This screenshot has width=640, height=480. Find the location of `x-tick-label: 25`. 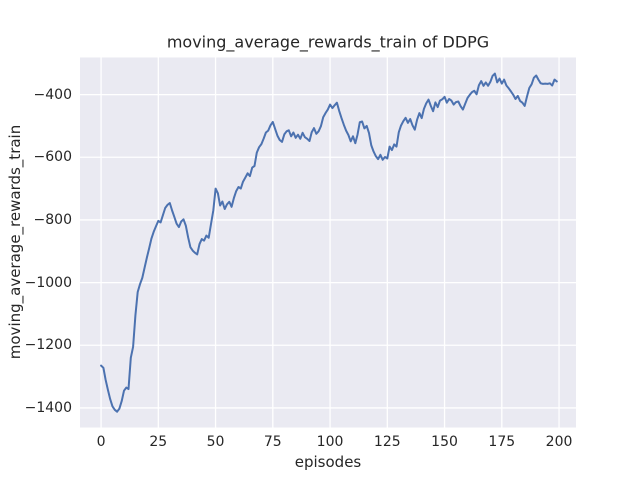

x-tick-label: 25 is located at coordinates (158, 442).